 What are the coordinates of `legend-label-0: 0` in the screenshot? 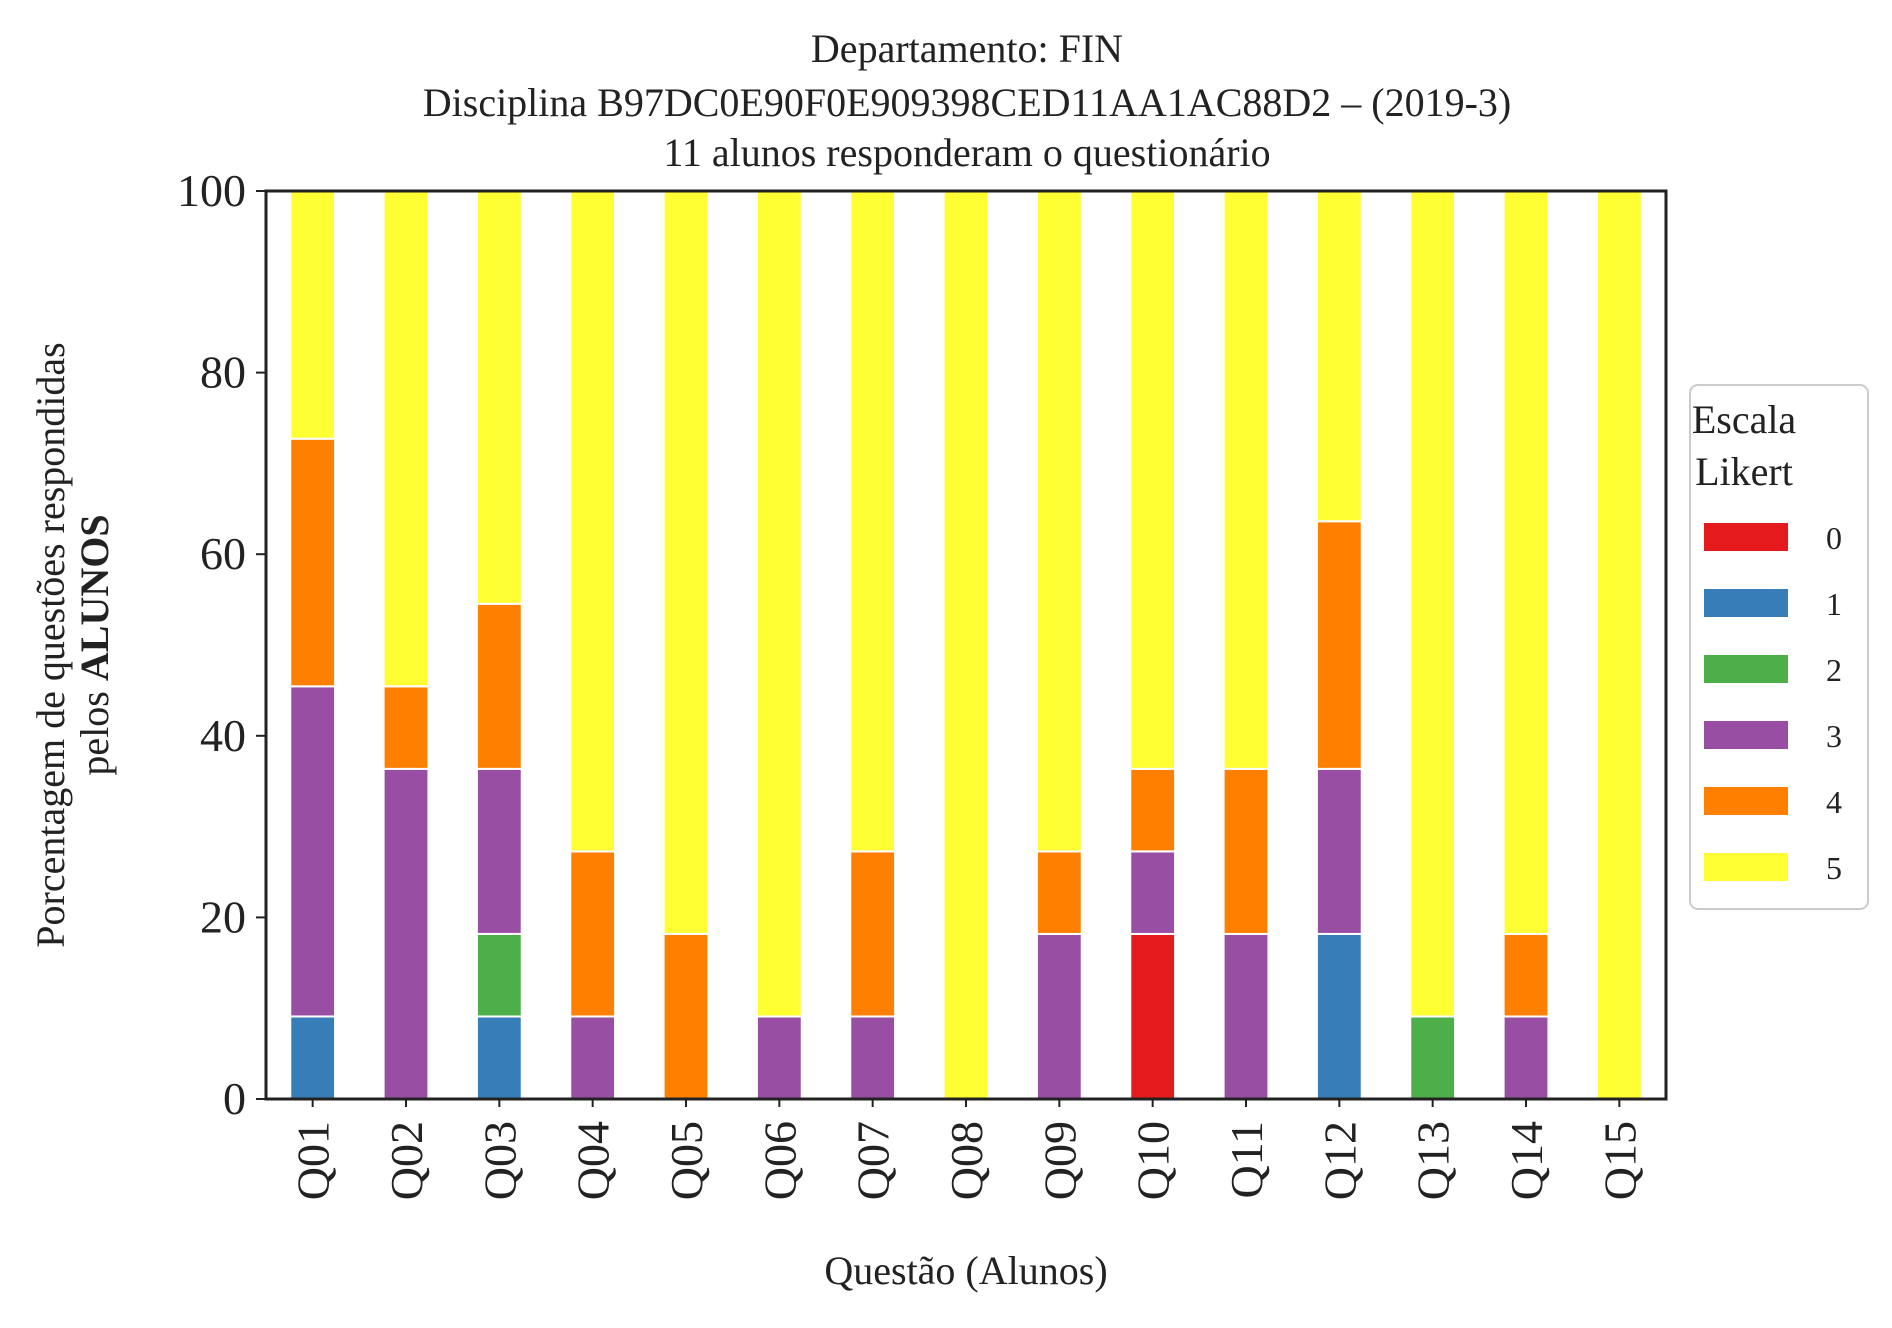 It's located at (1834, 538).